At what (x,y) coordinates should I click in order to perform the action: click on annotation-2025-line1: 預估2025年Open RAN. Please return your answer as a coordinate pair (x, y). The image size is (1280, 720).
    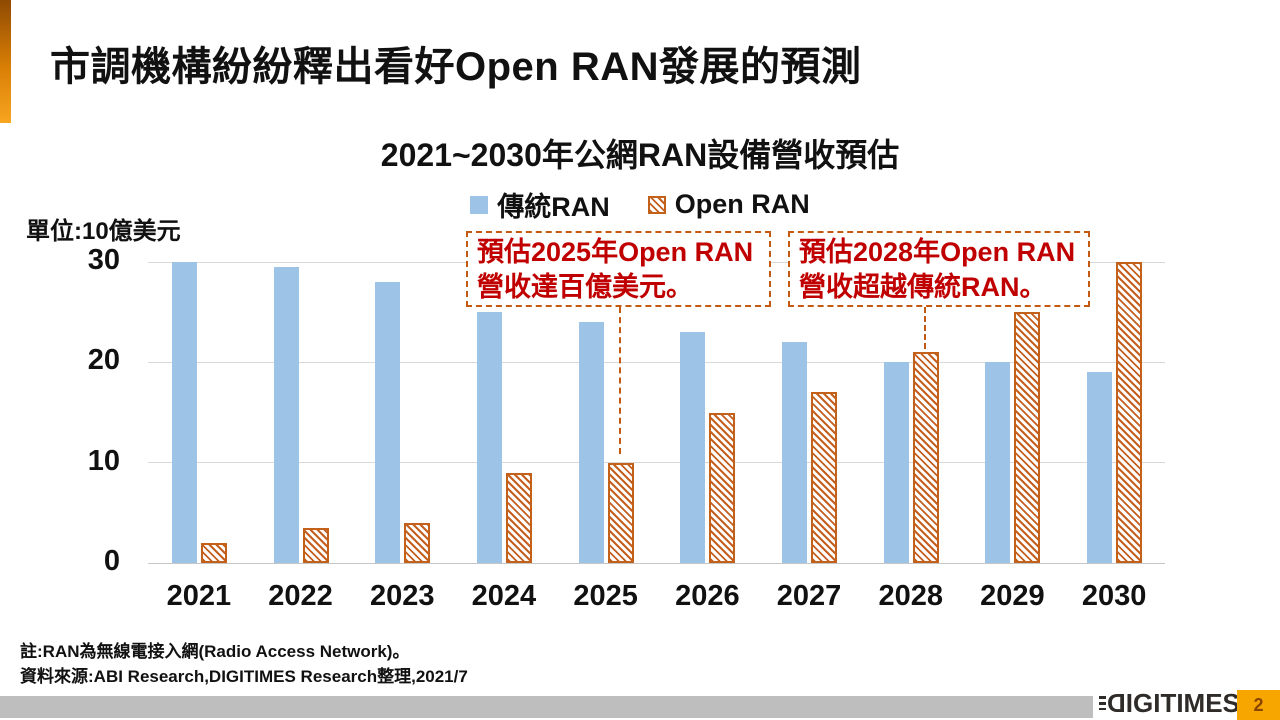
    Looking at the image, I should click on (615, 252).